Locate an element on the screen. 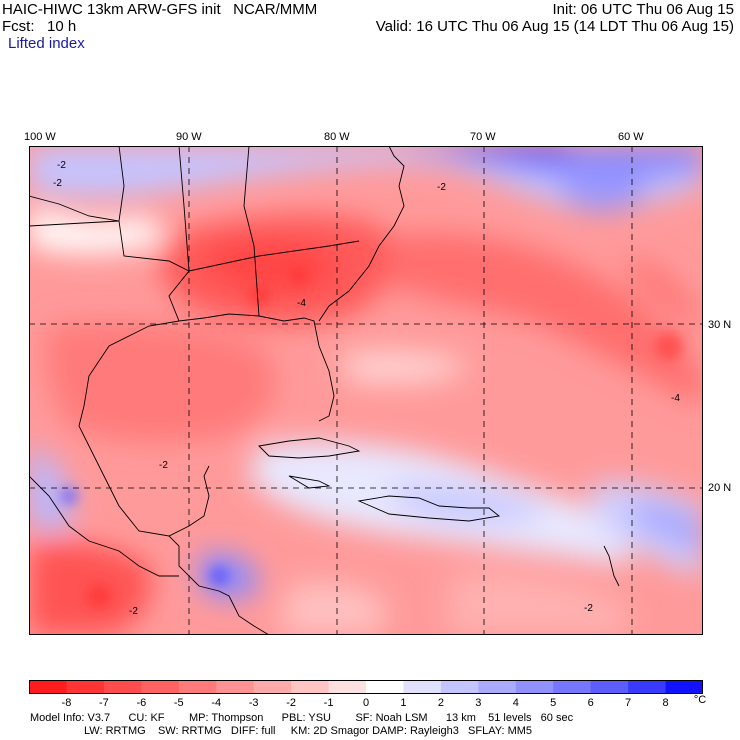 The height and width of the screenshot is (740, 740). colorbar-tick-label: -4 is located at coordinates (216, 703).